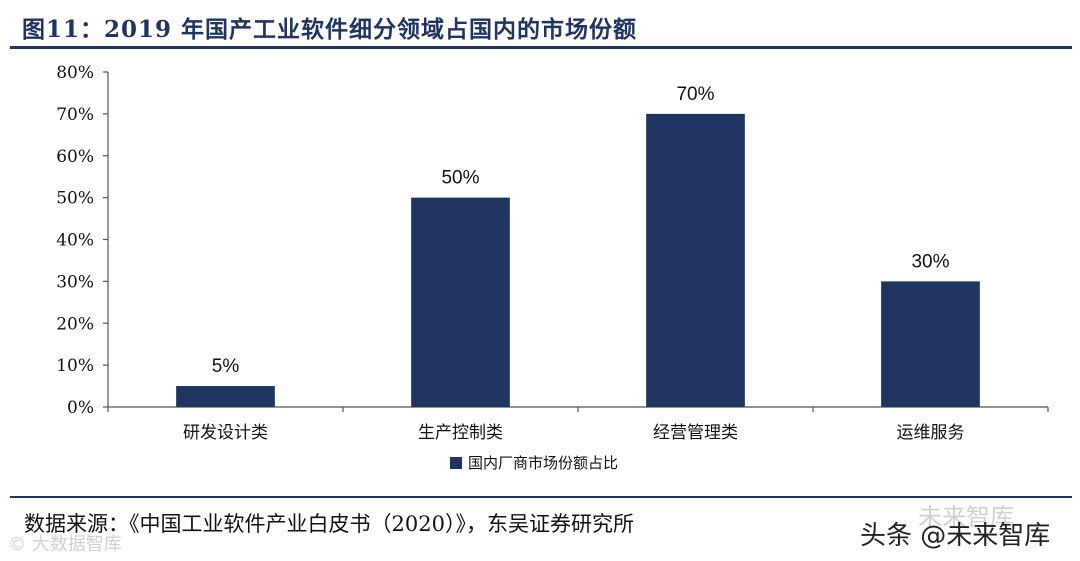 This screenshot has width=1080, height=561. I want to click on y-tick-label: 60%, so click(75, 157).